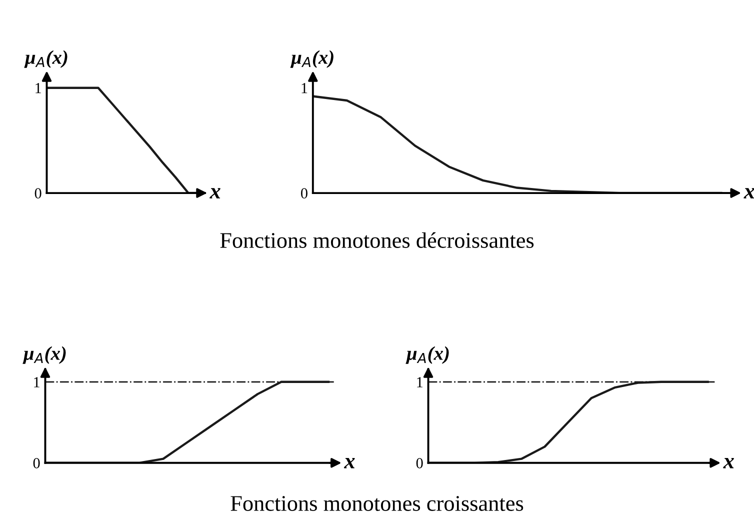 The image size is (754, 526). I want to click on text: Fonctions monotones décroissantes, so click(377, 240).